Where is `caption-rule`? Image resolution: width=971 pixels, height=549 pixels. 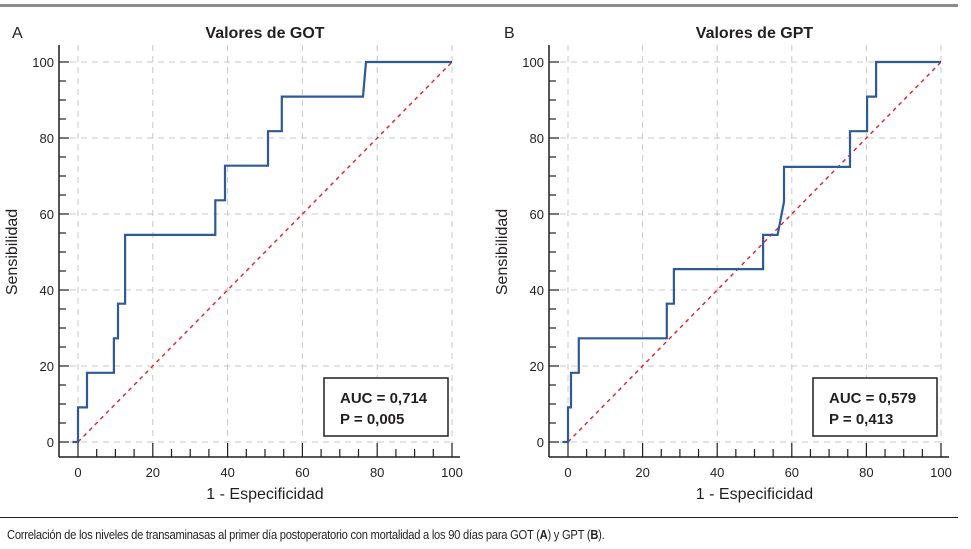 caption-rule is located at coordinates (479, 517).